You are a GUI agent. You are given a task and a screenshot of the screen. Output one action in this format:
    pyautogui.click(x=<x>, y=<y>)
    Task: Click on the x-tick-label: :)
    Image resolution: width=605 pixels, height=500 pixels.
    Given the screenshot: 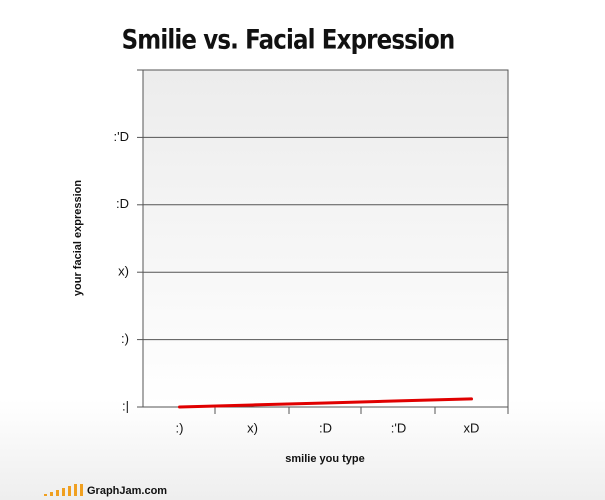 What is the action you would take?
    pyautogui.click(x=180, y=427)
    